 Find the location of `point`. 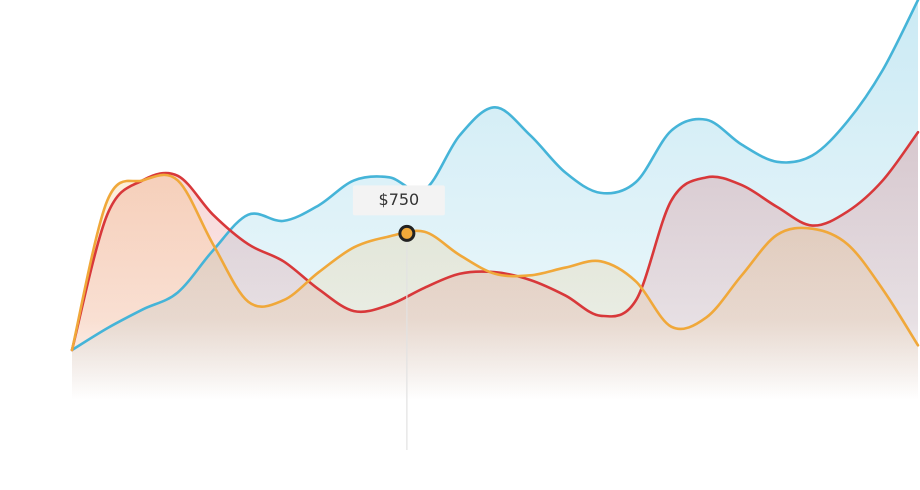

point is located at coordinates (407, 233).